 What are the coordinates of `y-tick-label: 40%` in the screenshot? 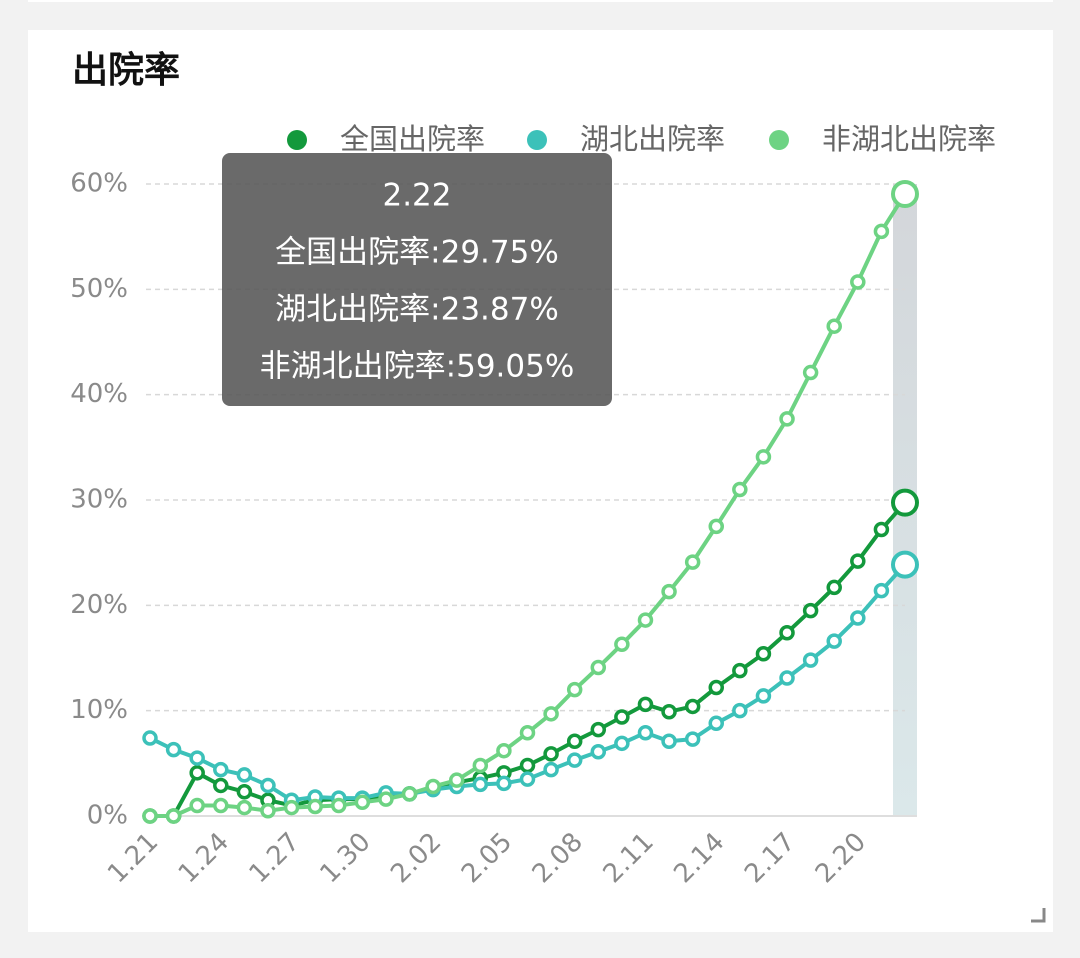 It's located at (99, 394).